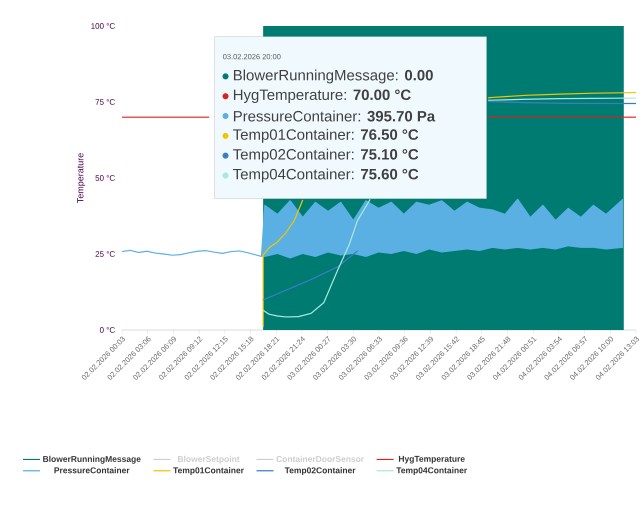 This screenshot has width=643, height=511. Describe the element at coordinates (325, 175) in the screenshot. I see `annotation: Temp04Container: 75.60 °C` at that location.